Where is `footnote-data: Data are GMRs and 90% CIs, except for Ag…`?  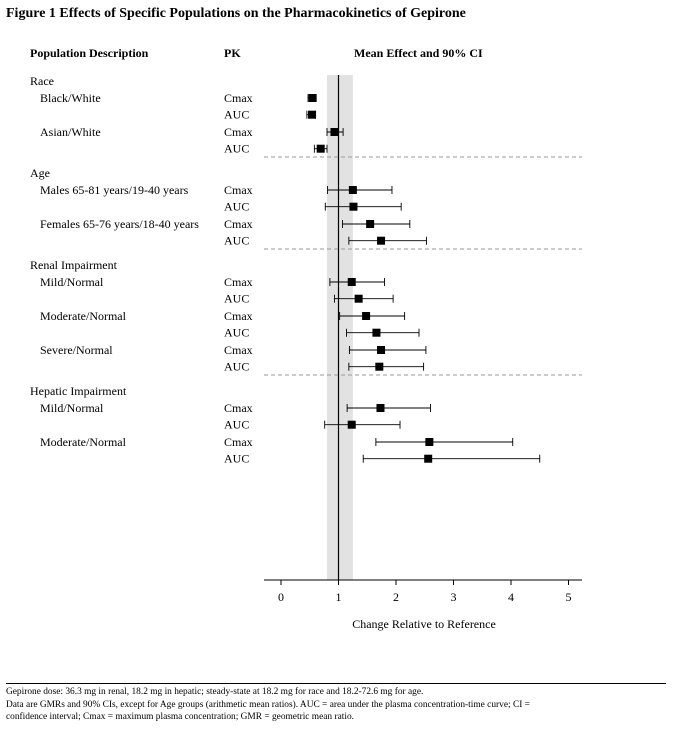
footnote-data: Data are GMRs and 90% CIs, except for Ag… is located at coordinates (268, 705).